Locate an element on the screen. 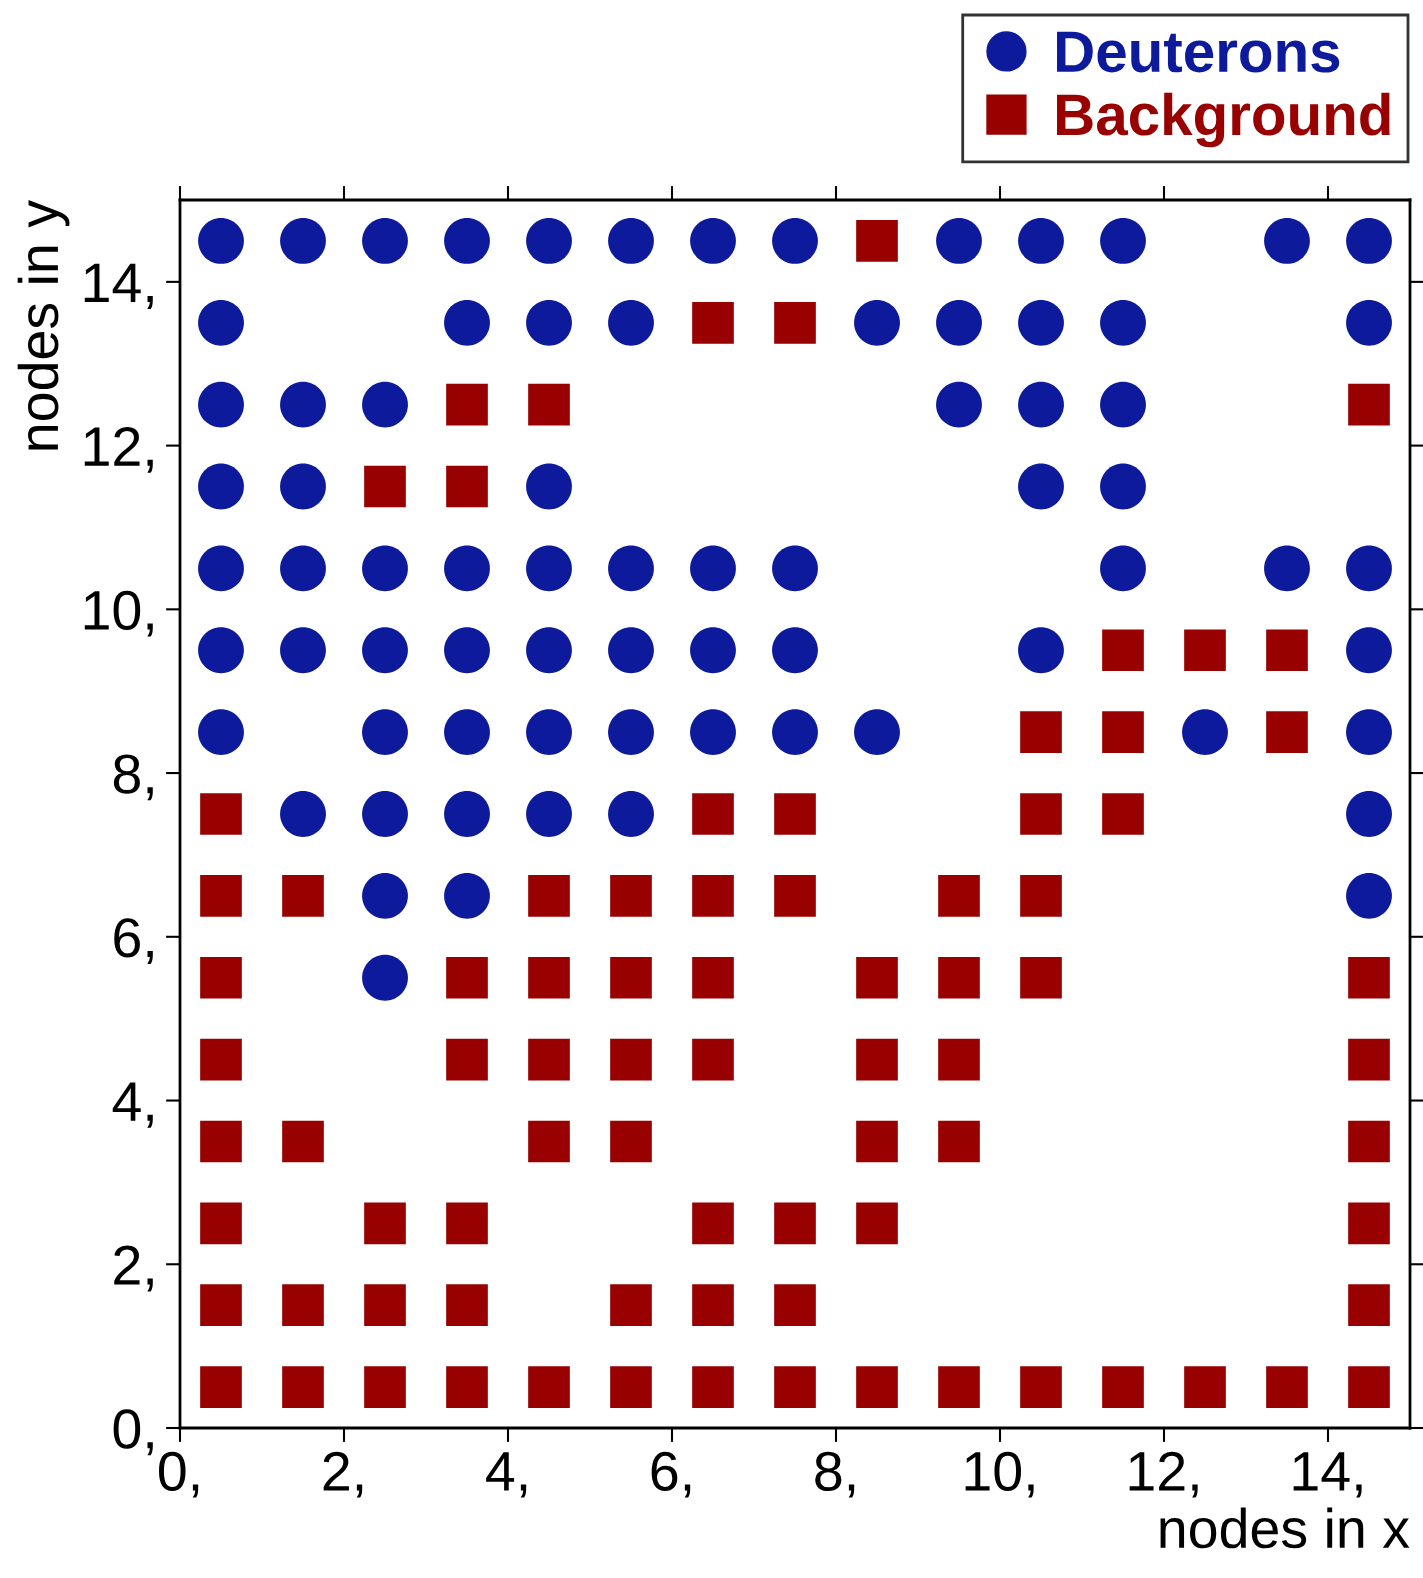 The image size is (1423, 1578). y-tick-label: 4, is located at coordinates (132, 1105).